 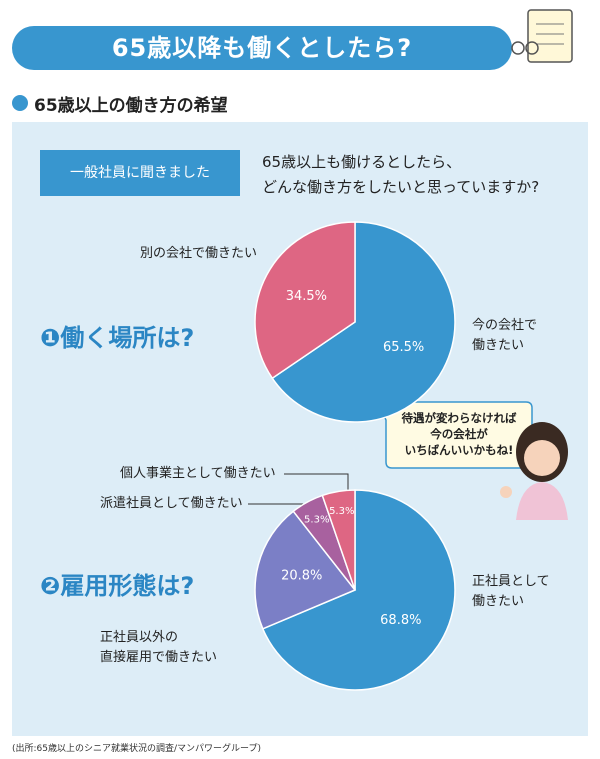 I want to click on woman-illustration, so click(x=534, y=471).